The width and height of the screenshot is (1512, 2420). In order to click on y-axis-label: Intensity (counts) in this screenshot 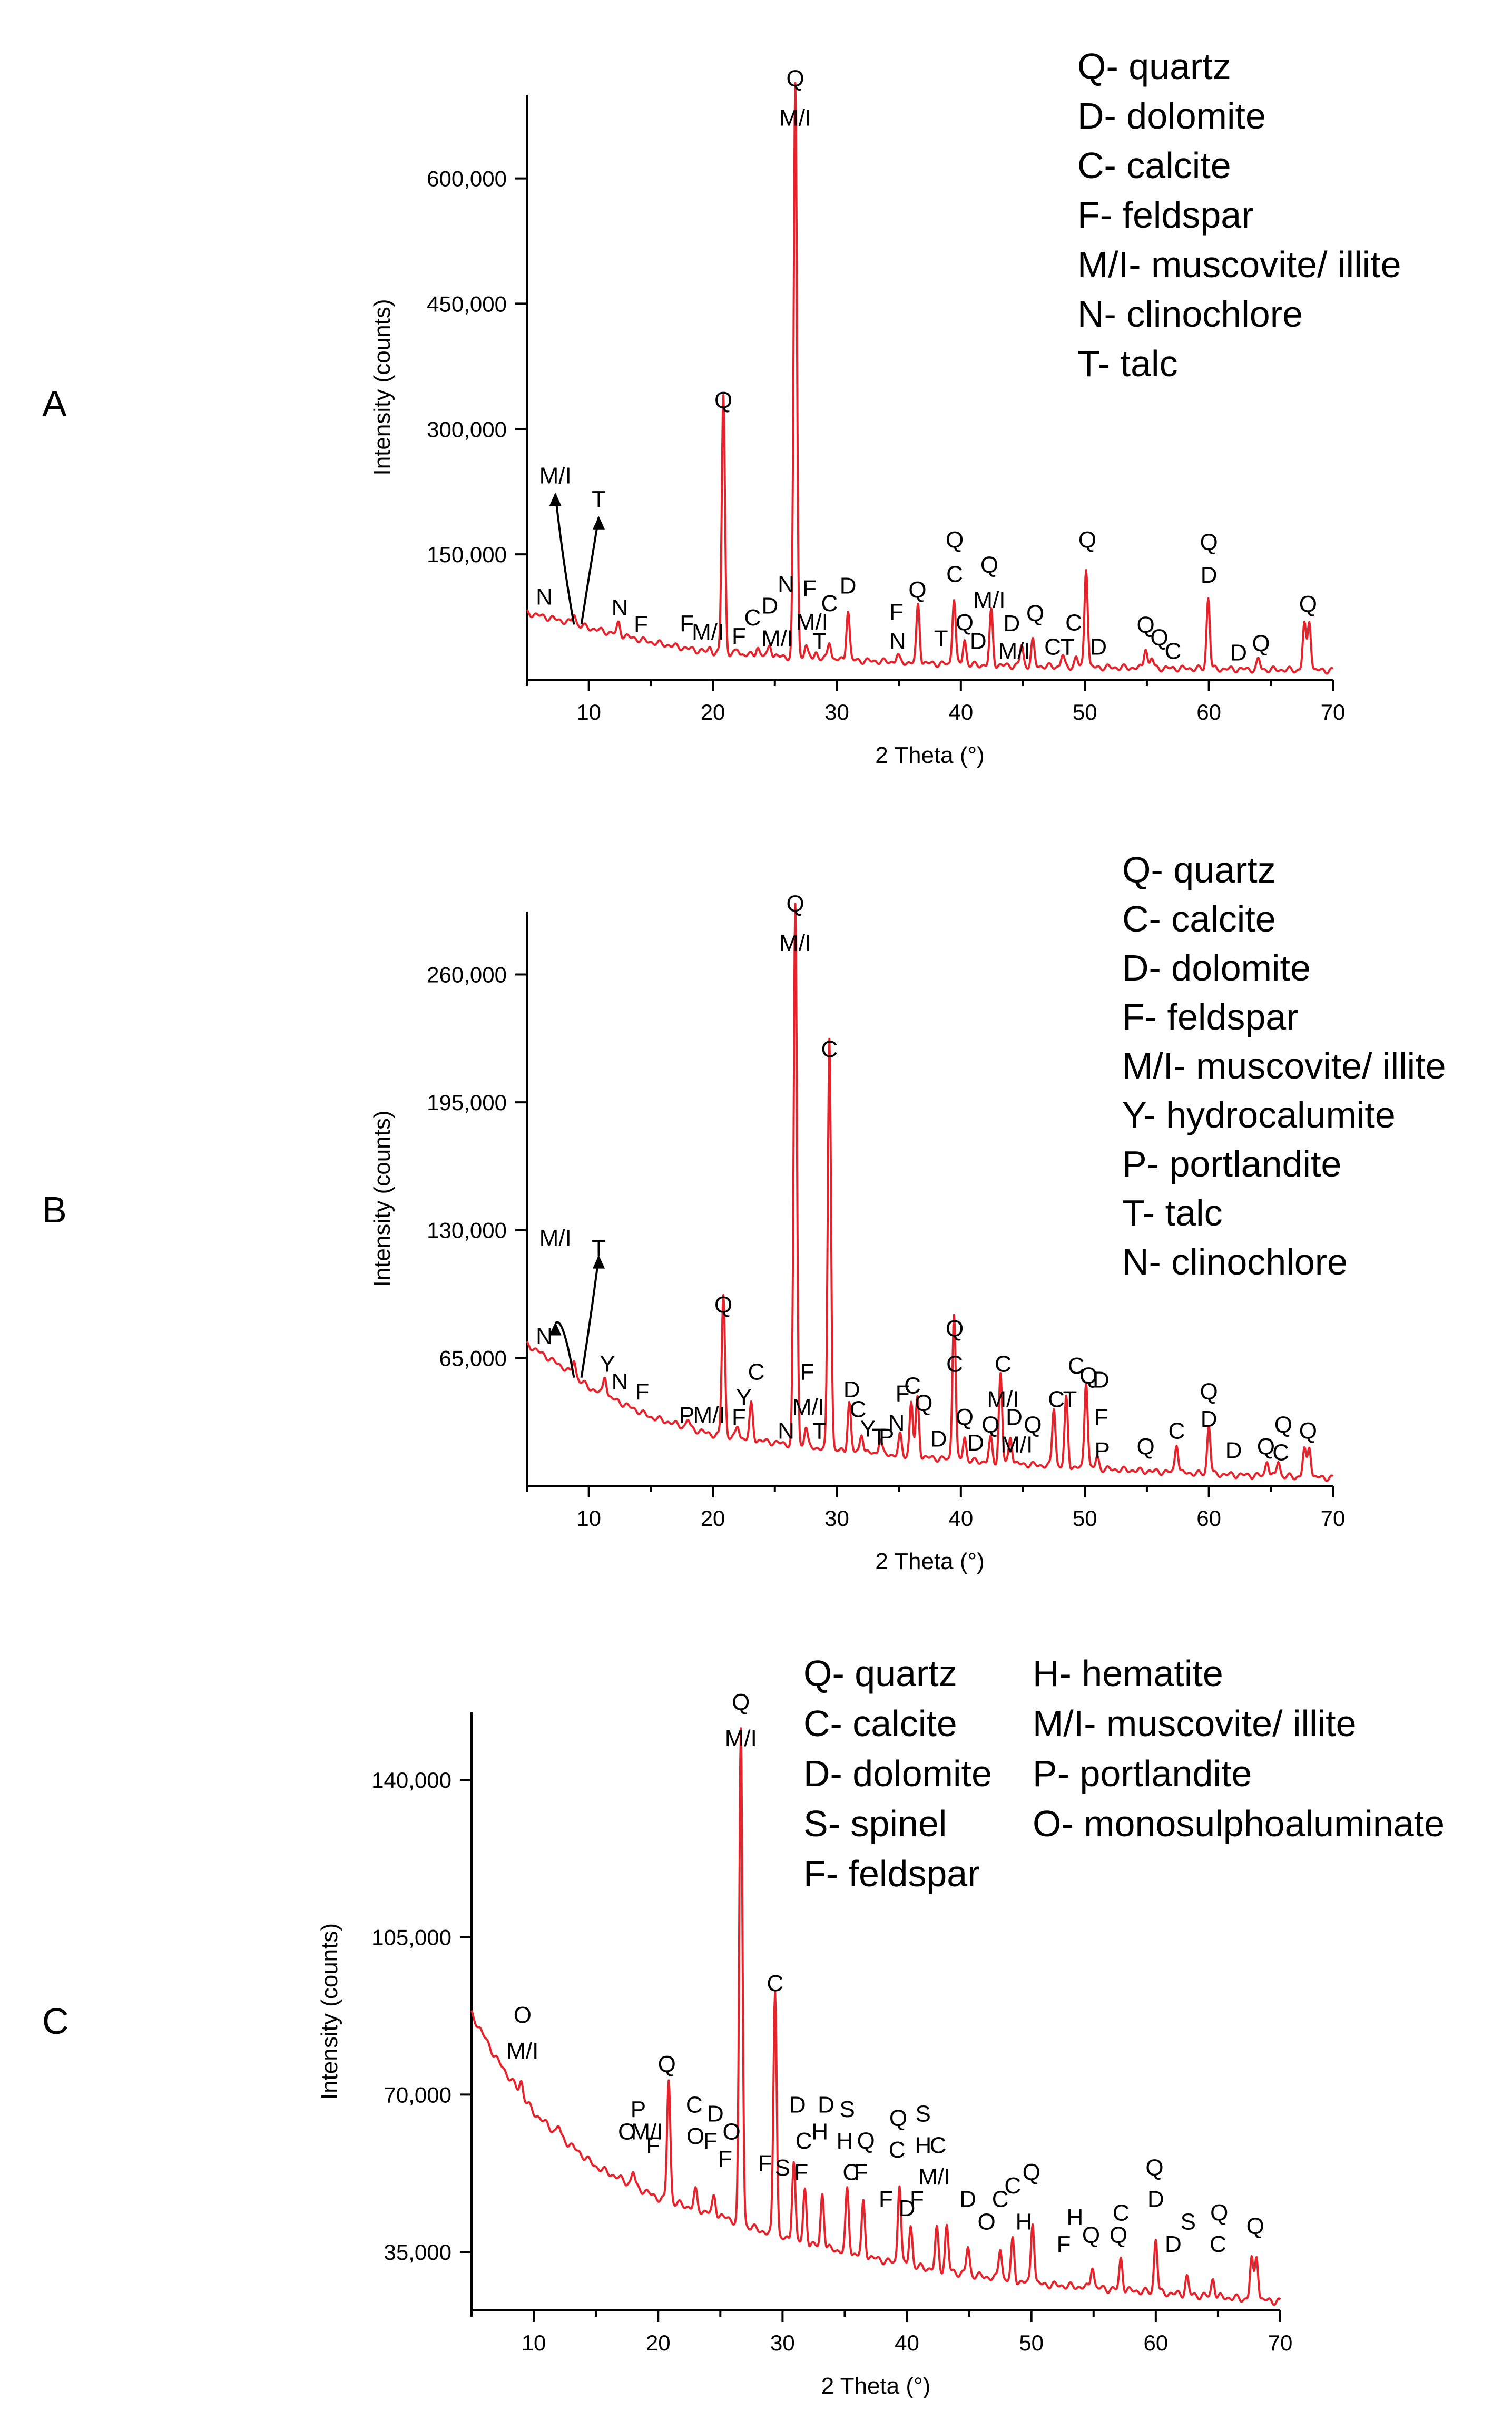, I will do `click(382, 1198)`.